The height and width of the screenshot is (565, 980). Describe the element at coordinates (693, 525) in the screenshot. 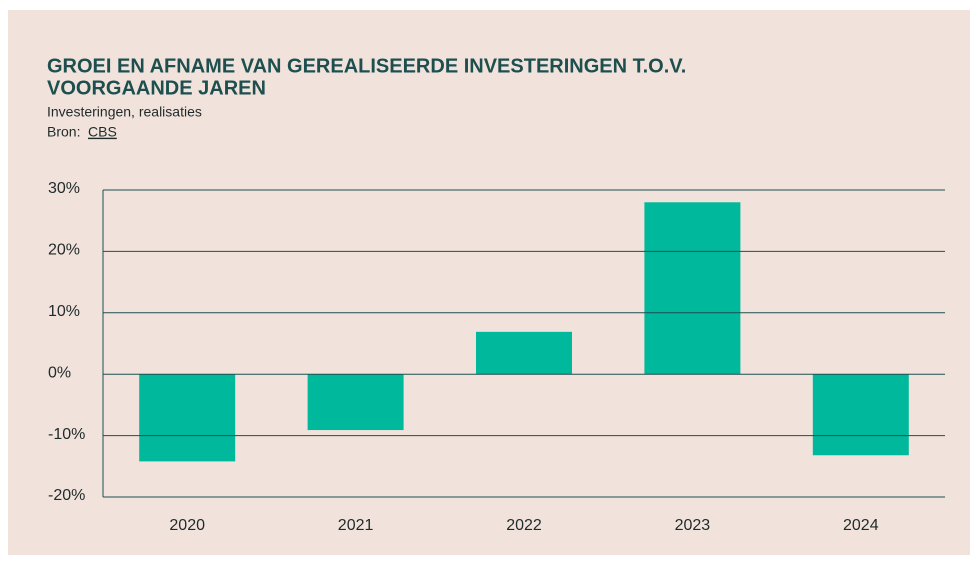

I see `x-tick-label: 2023` at that location.